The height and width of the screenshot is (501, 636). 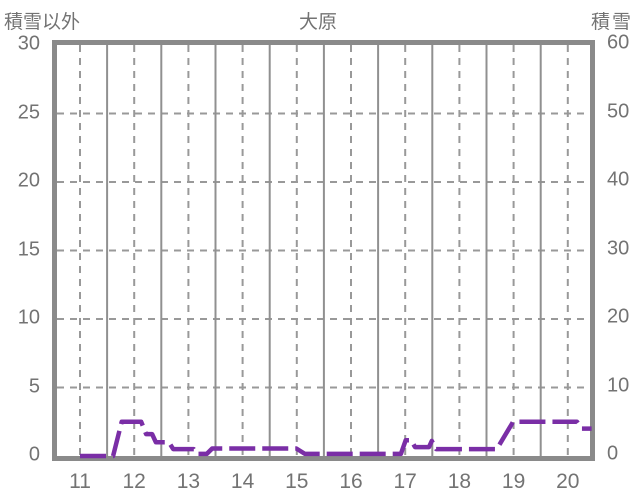 What do you see at coordinates (618, 179) in the screenshot?
I see `y-right-tick-label: 40` at bounding box center [618, 179].